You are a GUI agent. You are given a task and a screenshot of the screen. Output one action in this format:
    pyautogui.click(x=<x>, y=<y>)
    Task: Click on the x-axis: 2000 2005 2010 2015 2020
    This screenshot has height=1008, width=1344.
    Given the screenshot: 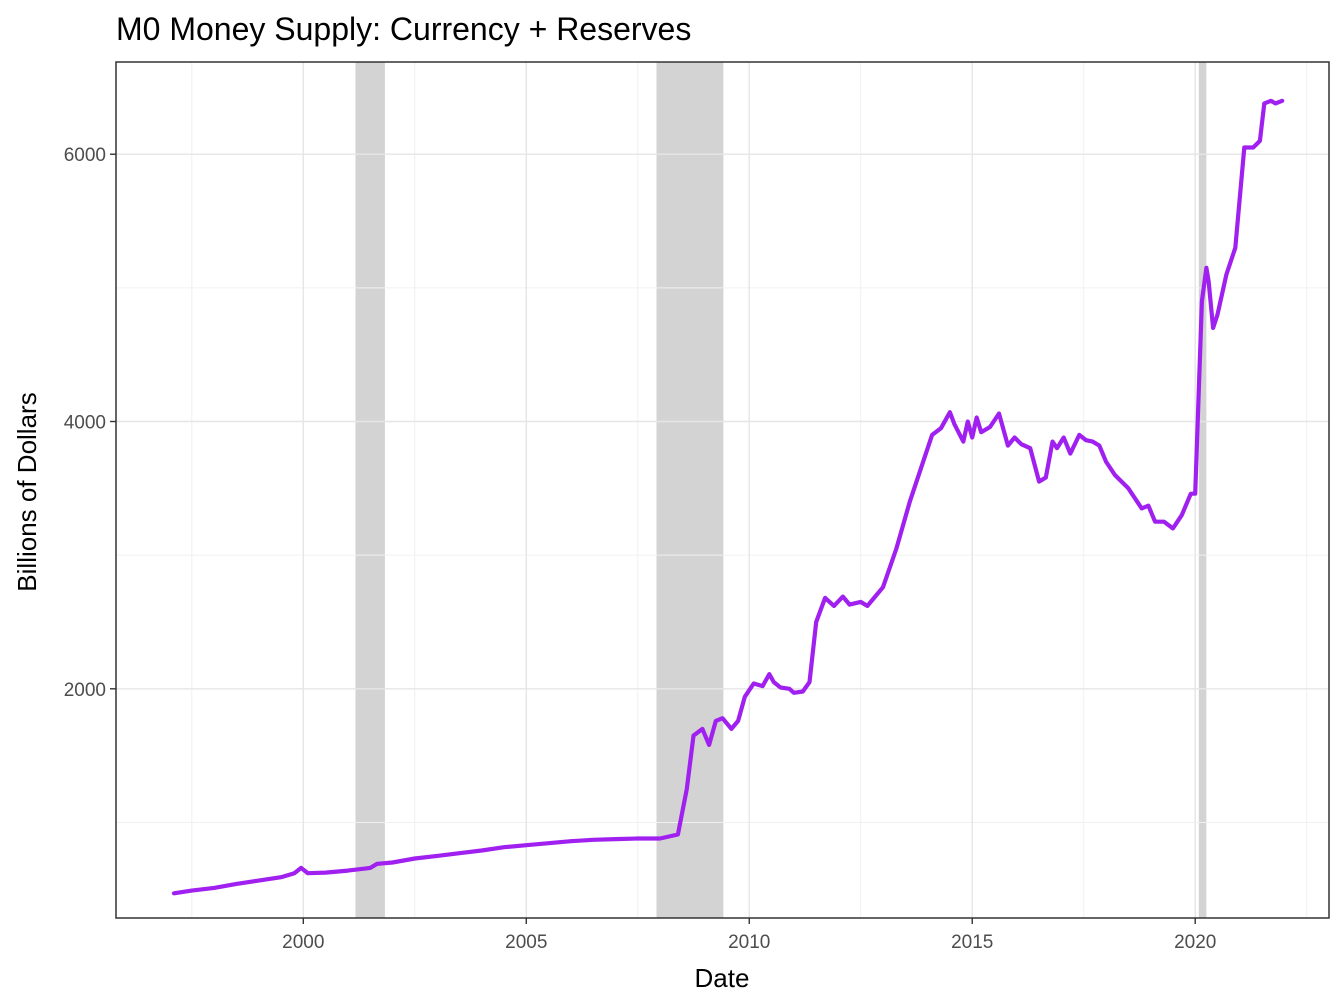 What is the action you would take?
    pyautogui.click(x=749, y=935)
    